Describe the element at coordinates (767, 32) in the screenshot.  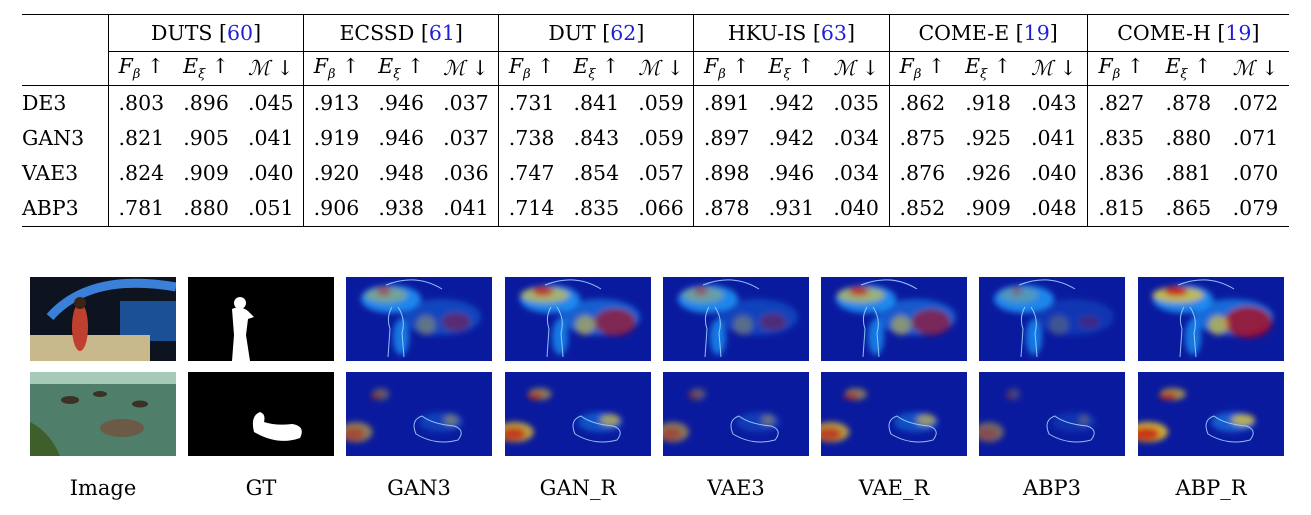
I see `dataset-name: HKU-IS` at that location.